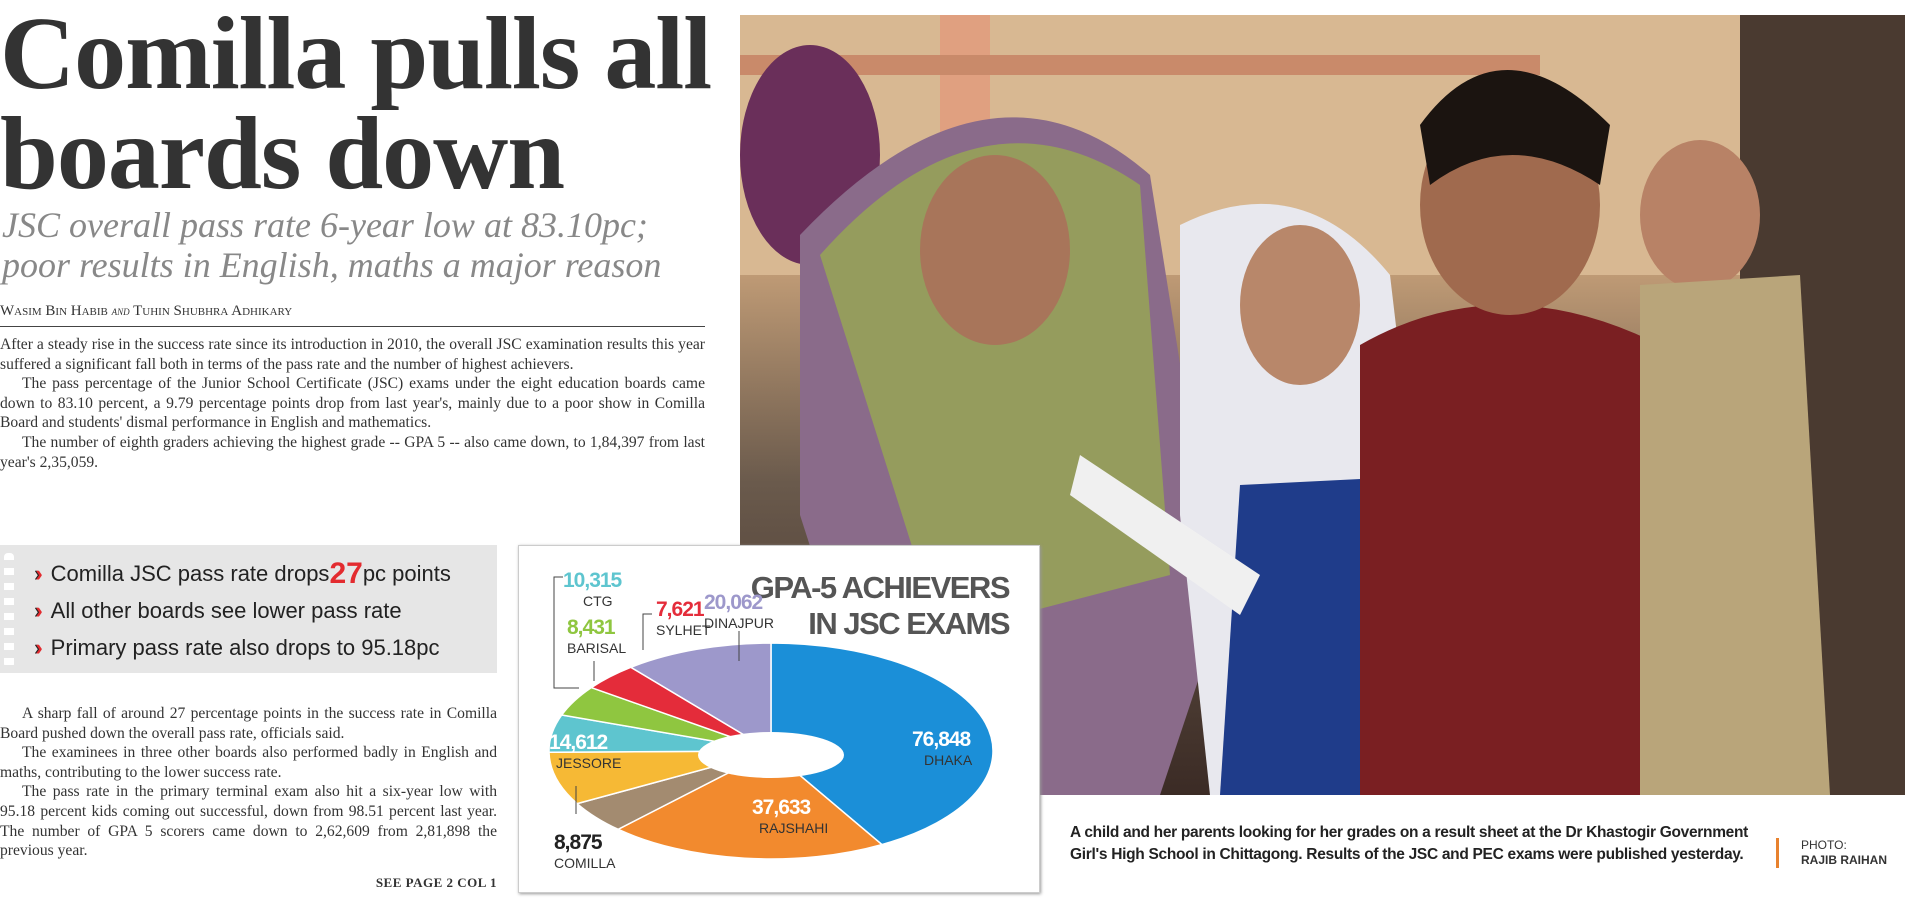 The image size is (1910, 907). I want to click on continuation-link: SEE PAGE 2 COL 1, so click(436, 882).